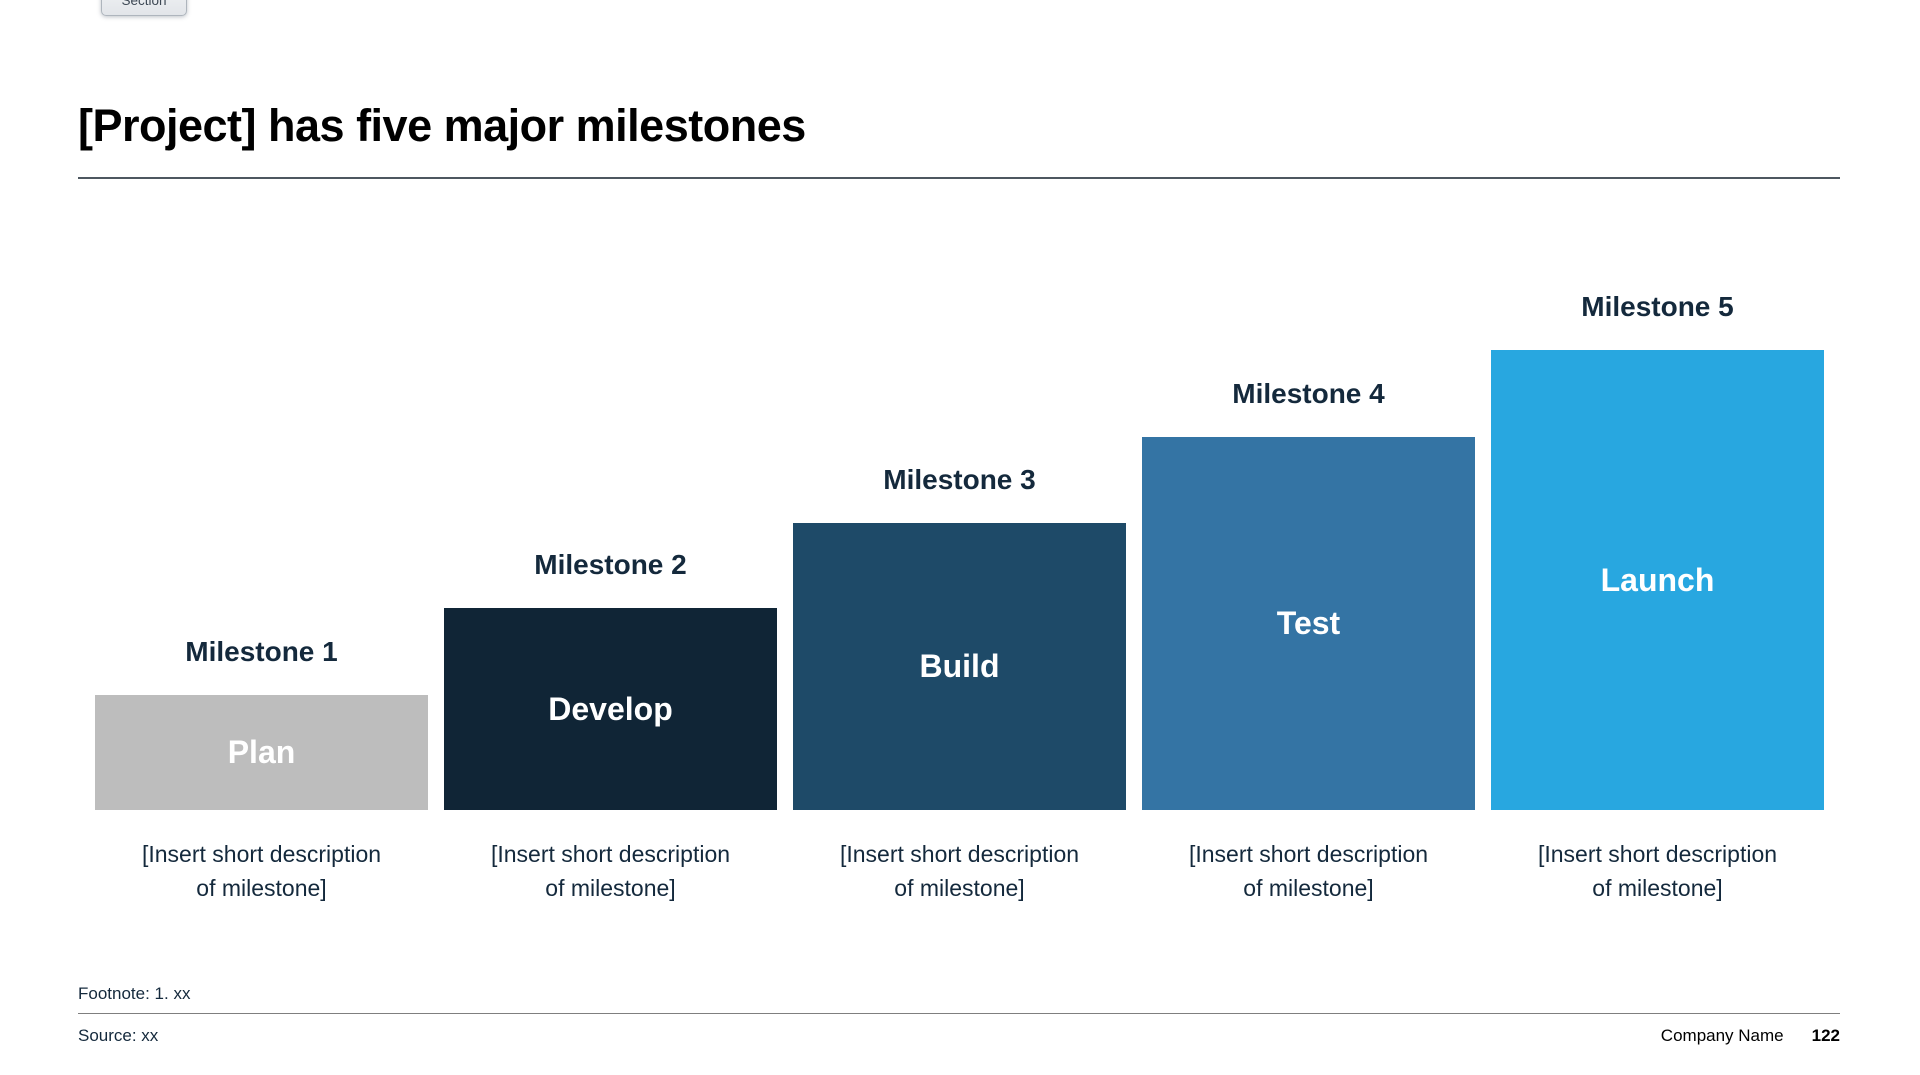 This screenshot has width=1920, height=1075. I want to click on milestone-bar-label: Plan, so click(261, 752).